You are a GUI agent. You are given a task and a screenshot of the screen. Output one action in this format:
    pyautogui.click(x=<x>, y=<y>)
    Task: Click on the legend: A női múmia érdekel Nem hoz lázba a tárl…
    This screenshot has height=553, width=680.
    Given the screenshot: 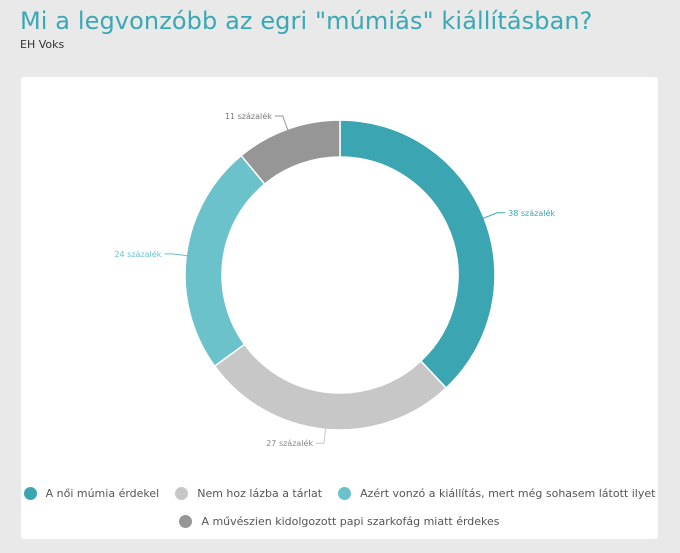 What is the action you would take?
    pyautogui.click(x=339, y=507)
    